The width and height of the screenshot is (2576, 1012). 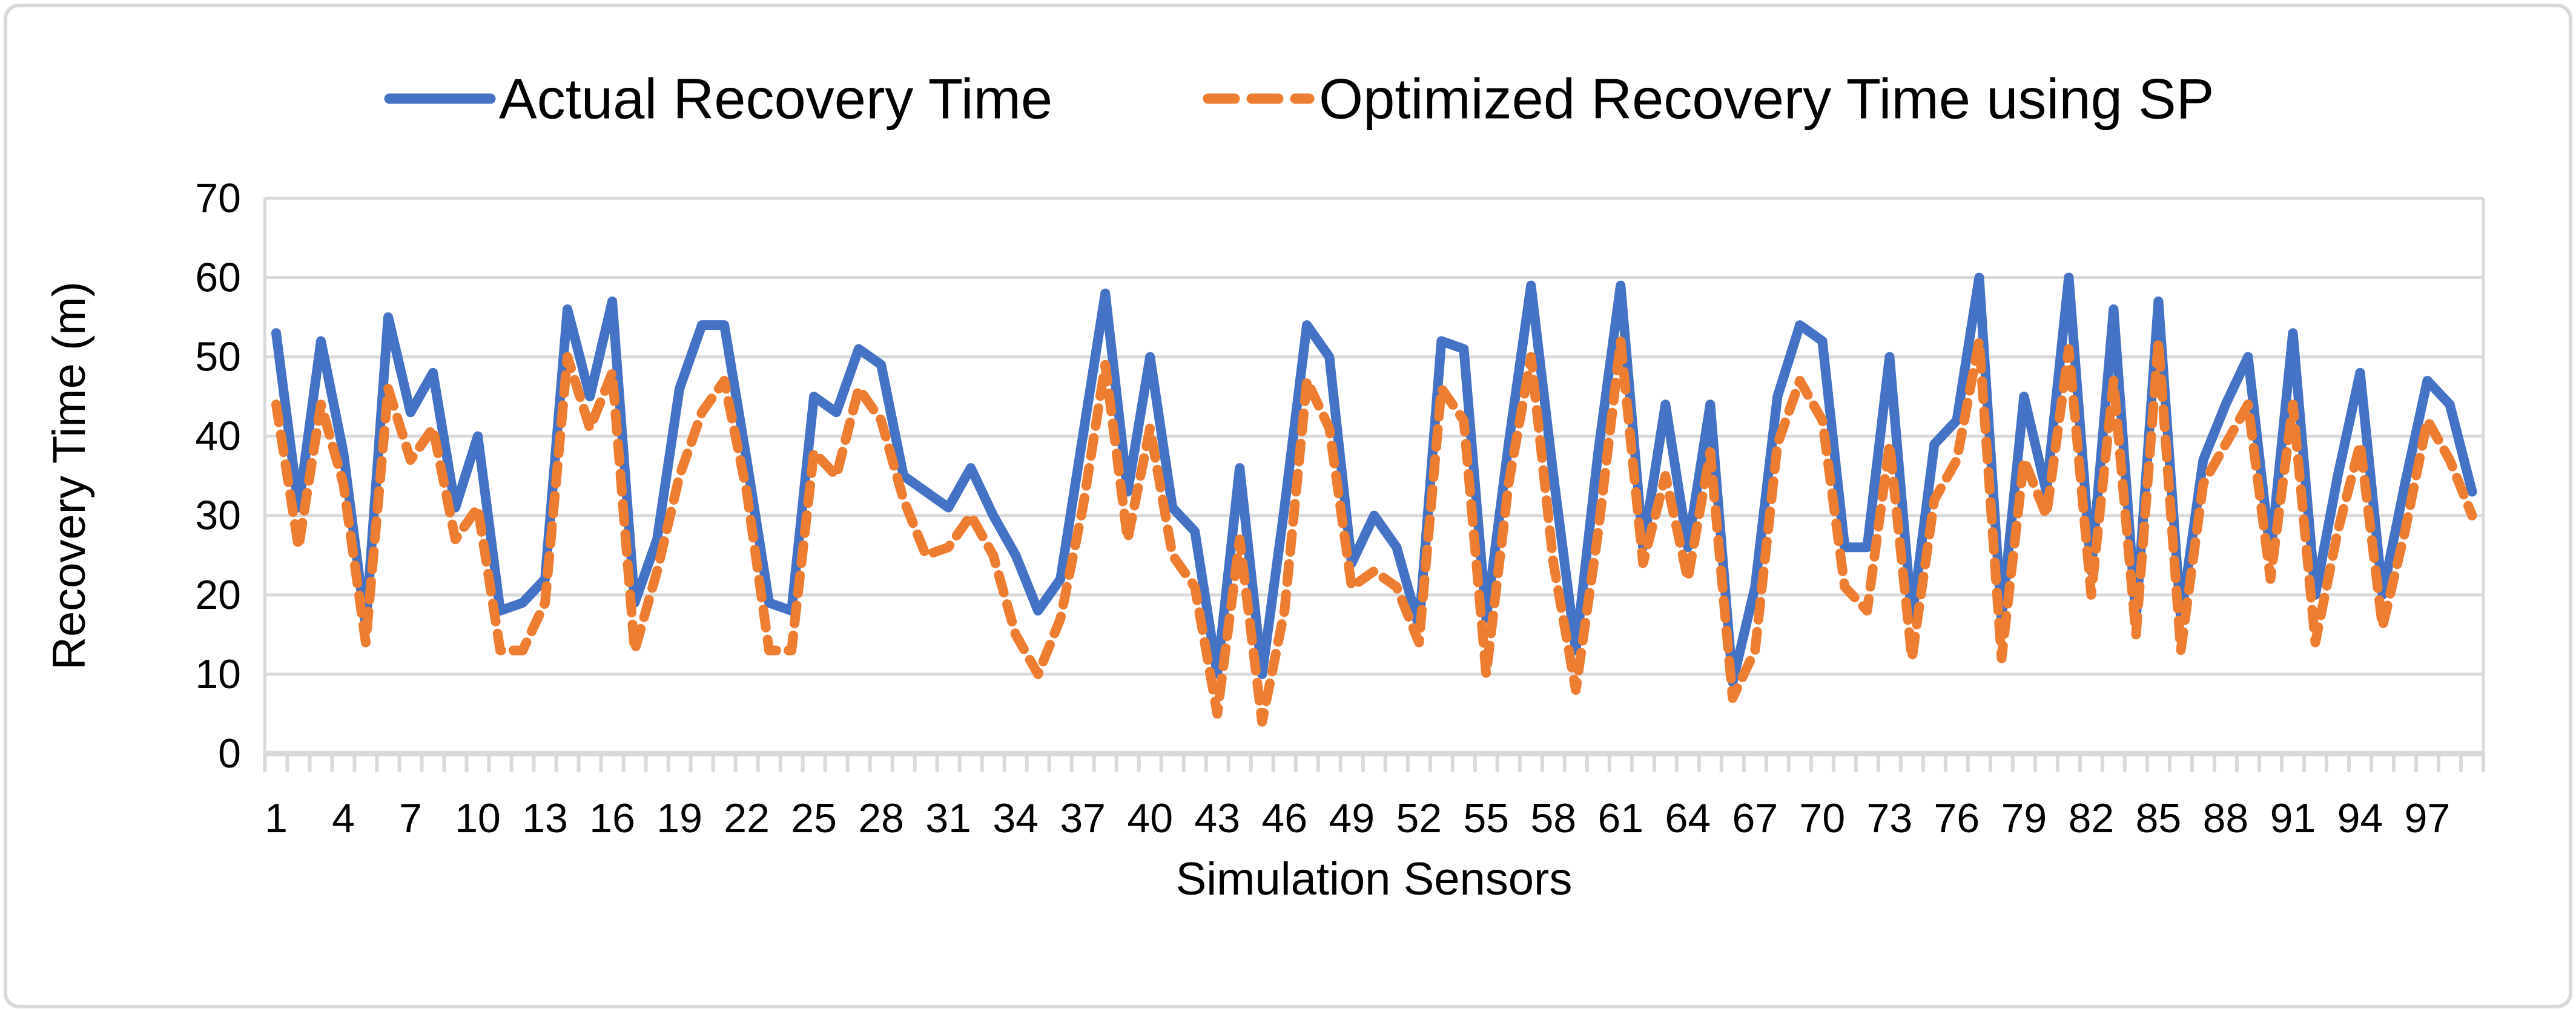 What do you see at coordinates (218, 516) in the screenshot?
I see `y-tick-label-30: 30` at bounding box center [218, 516].